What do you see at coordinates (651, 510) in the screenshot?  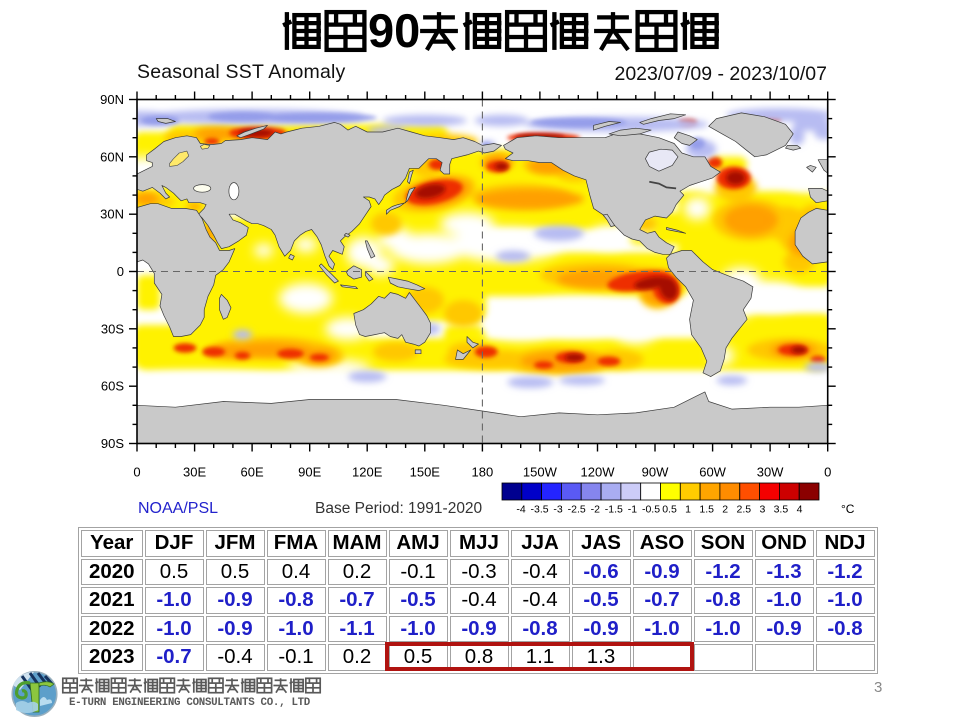 I see `svg-text: -0.5` at bounding box center [651, 510].